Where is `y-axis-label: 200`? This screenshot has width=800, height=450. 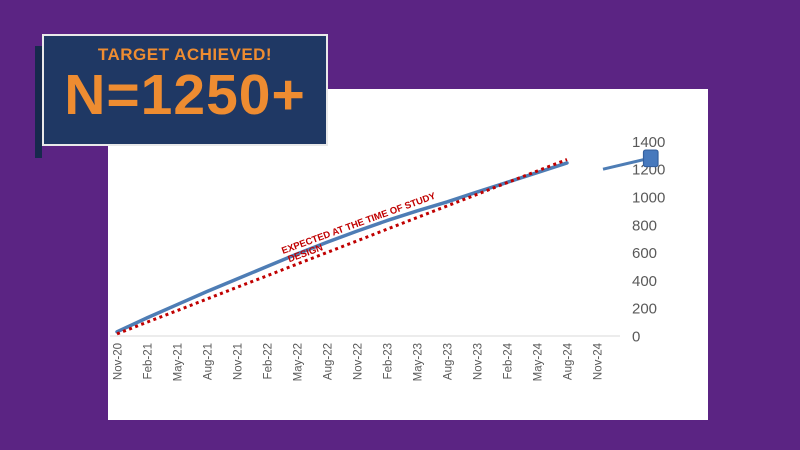 y-axis-label: 200 is located at coordinates (644, 309).